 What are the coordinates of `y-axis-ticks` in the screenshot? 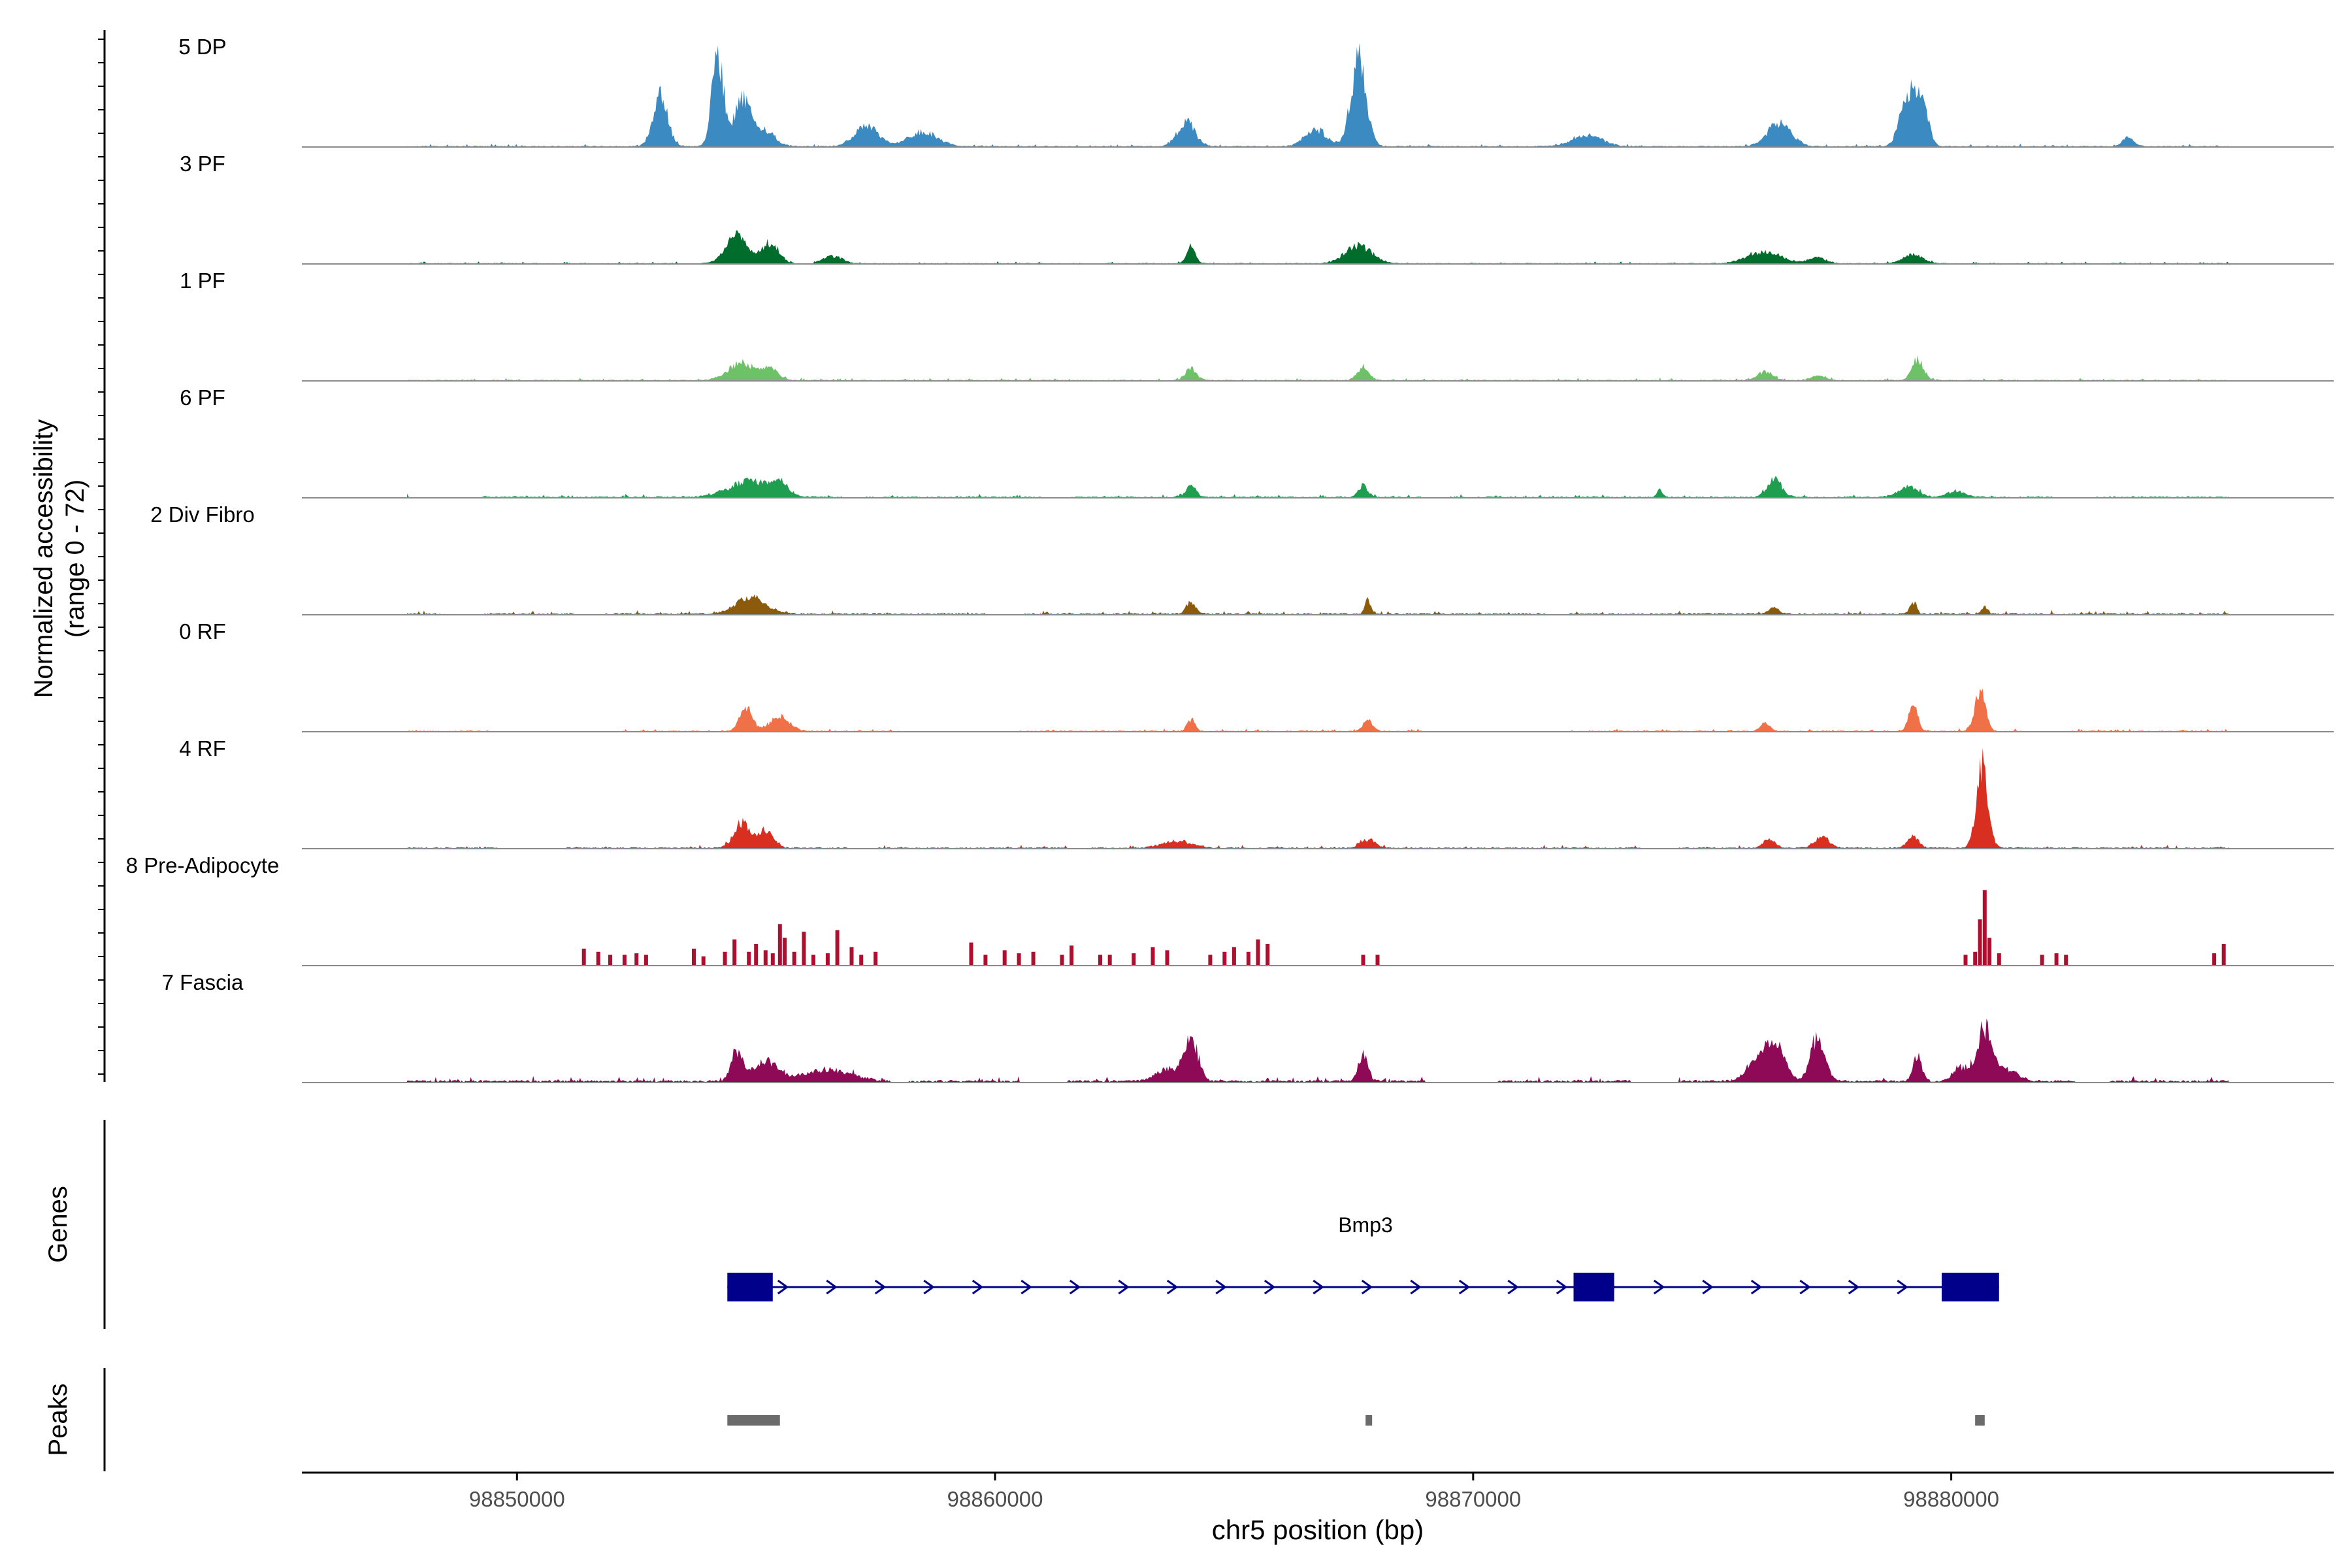 It's located at (101, 557).